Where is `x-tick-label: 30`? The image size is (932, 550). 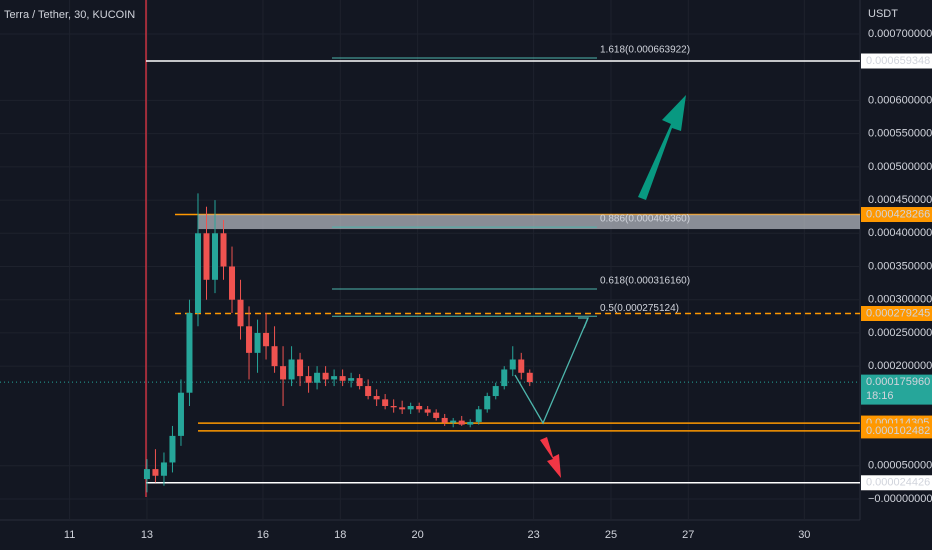 x-tick-label: 30 is located at coordinates (804, 535).